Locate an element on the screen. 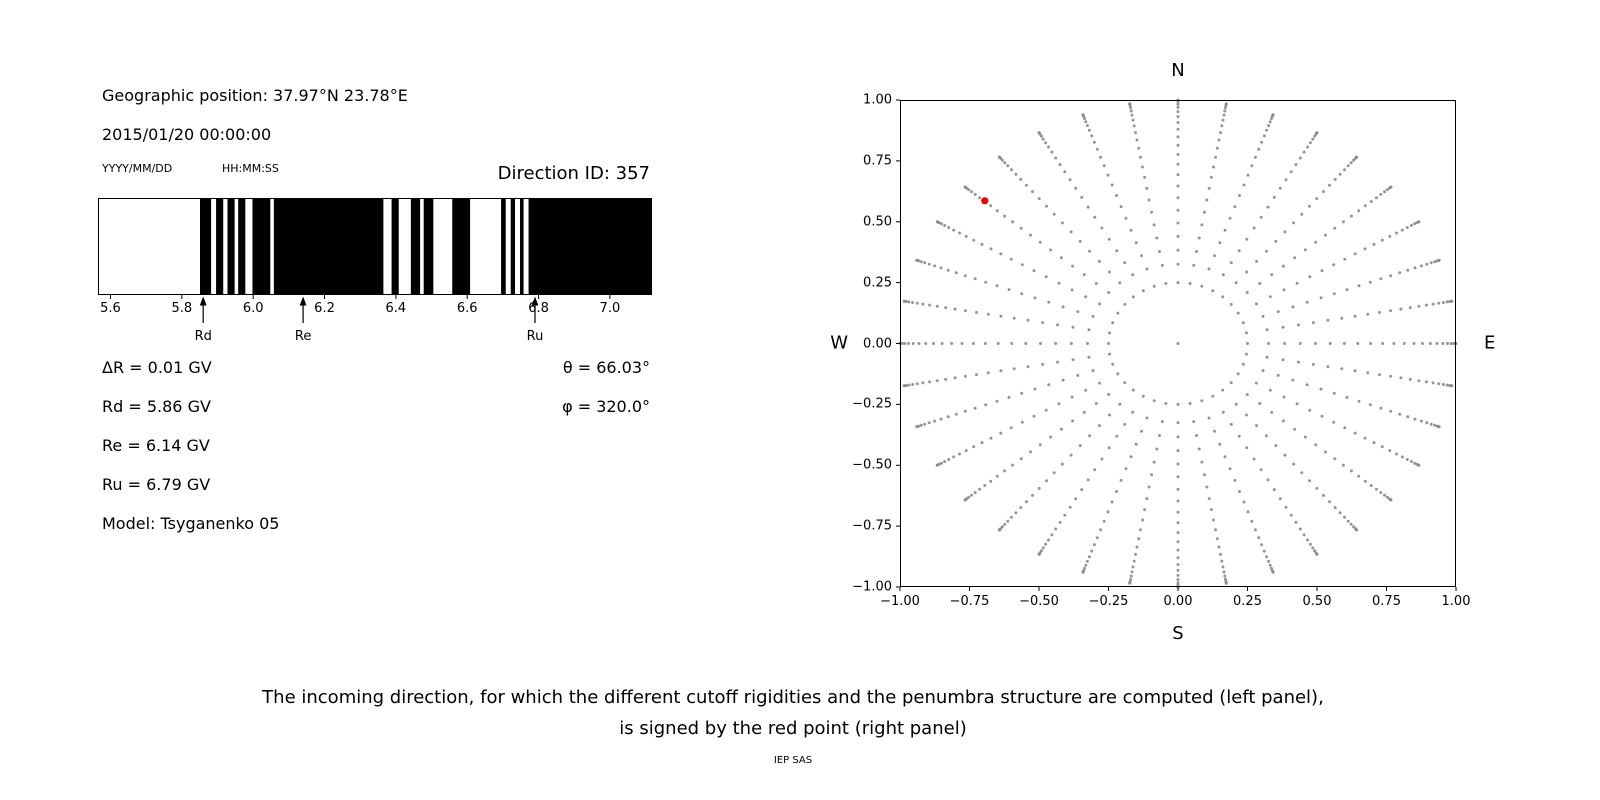  direction-x-tick-label: −1.00 is located at coordinates (900, 601).